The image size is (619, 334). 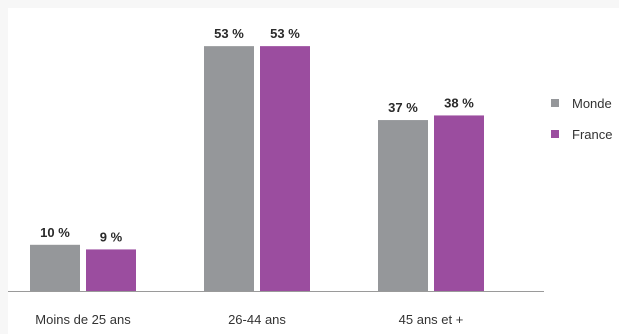 I want to click on value-label-monde-3: 37 %, so click(x=403, y=107).